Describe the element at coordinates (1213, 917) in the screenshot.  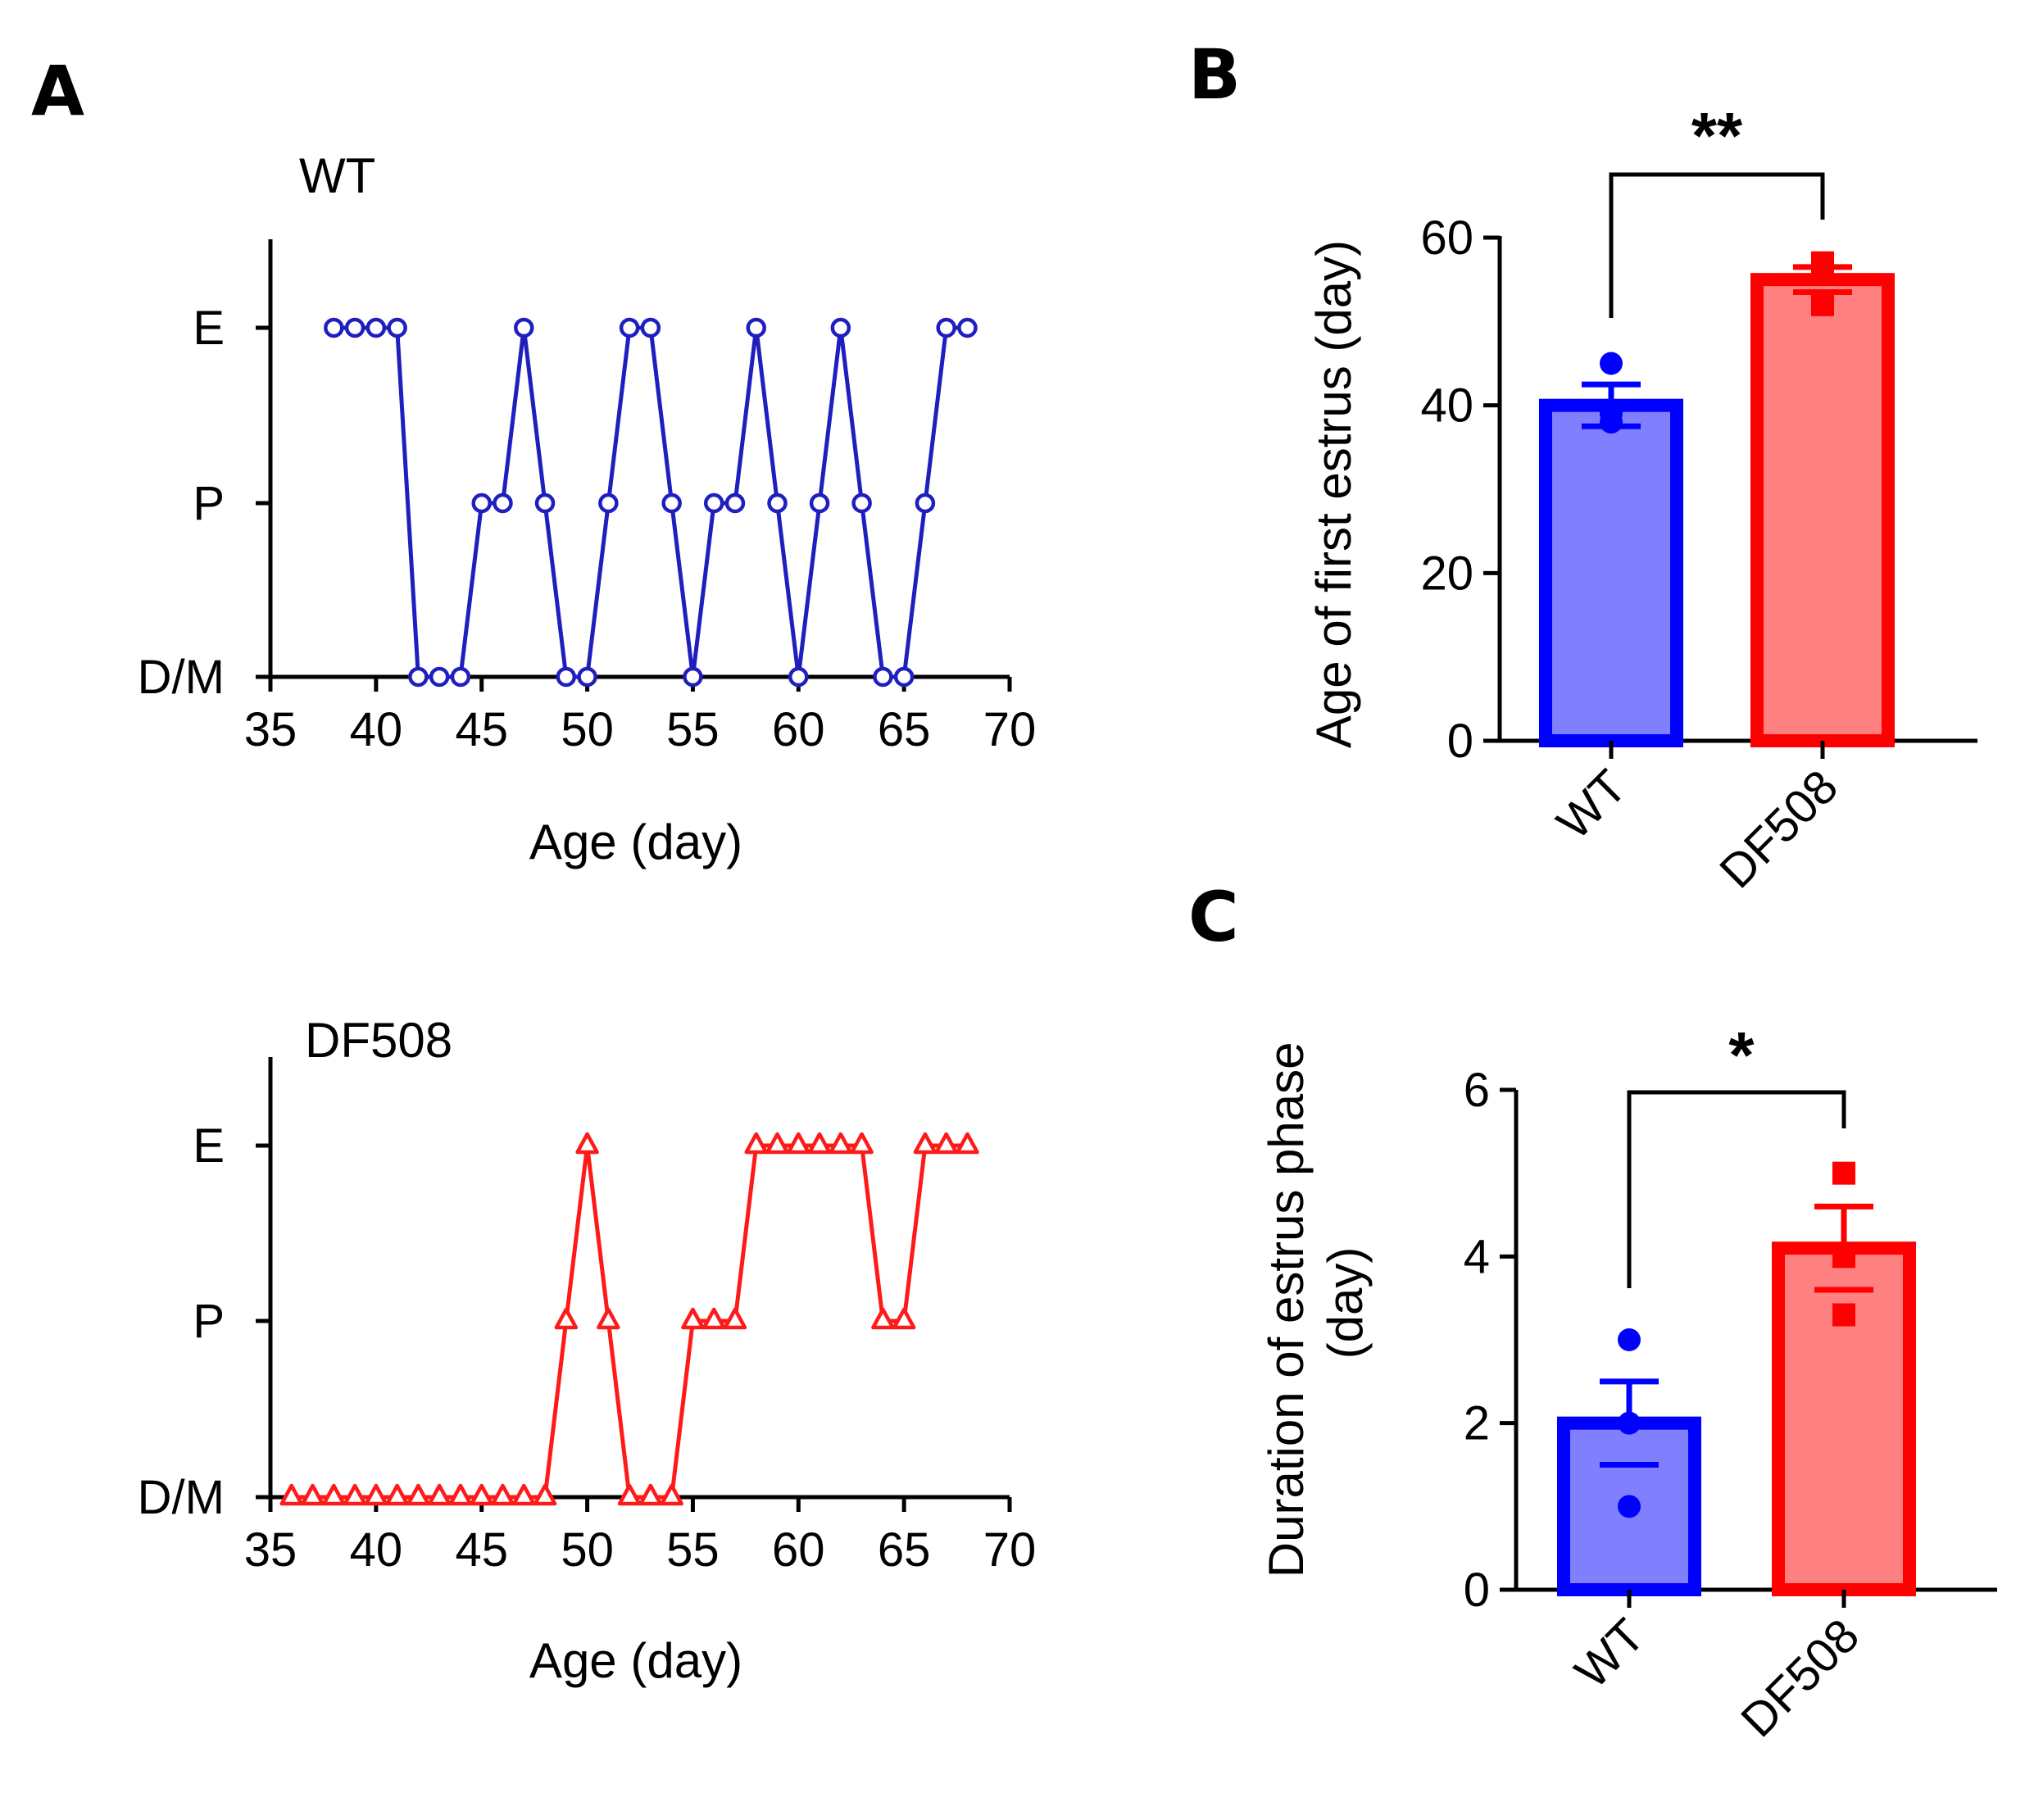
I see `panel-letter-c: C` at that location.